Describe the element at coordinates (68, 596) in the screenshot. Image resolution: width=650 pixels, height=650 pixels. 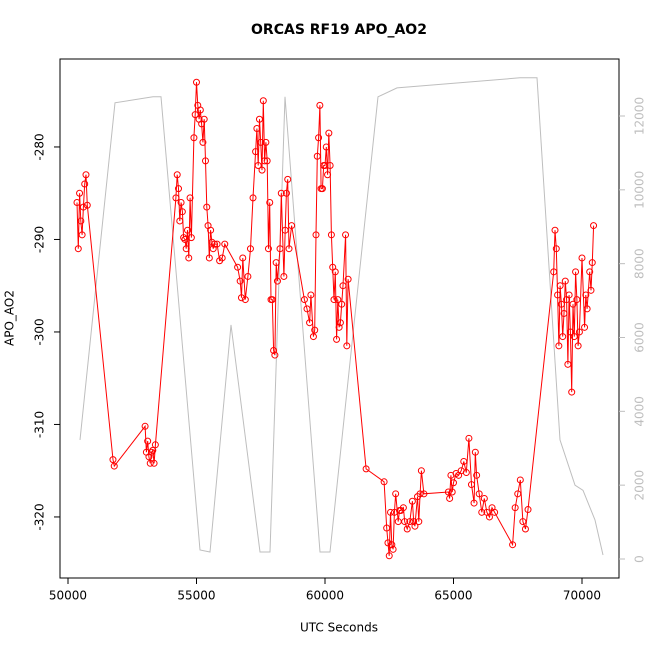
I see `x-tick-label: 50000` at that location.